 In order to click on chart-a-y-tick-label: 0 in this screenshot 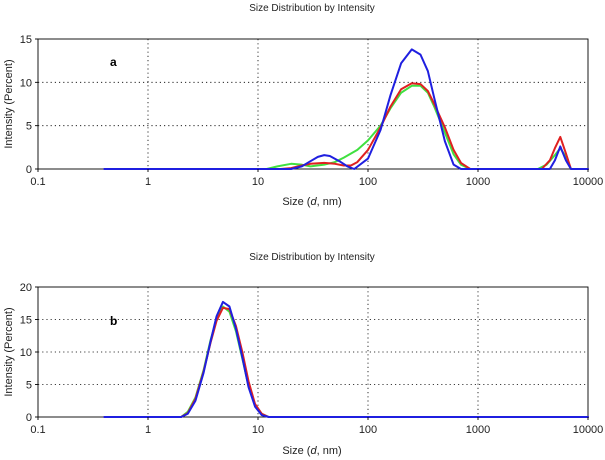, I will do `click(29, 170)`.